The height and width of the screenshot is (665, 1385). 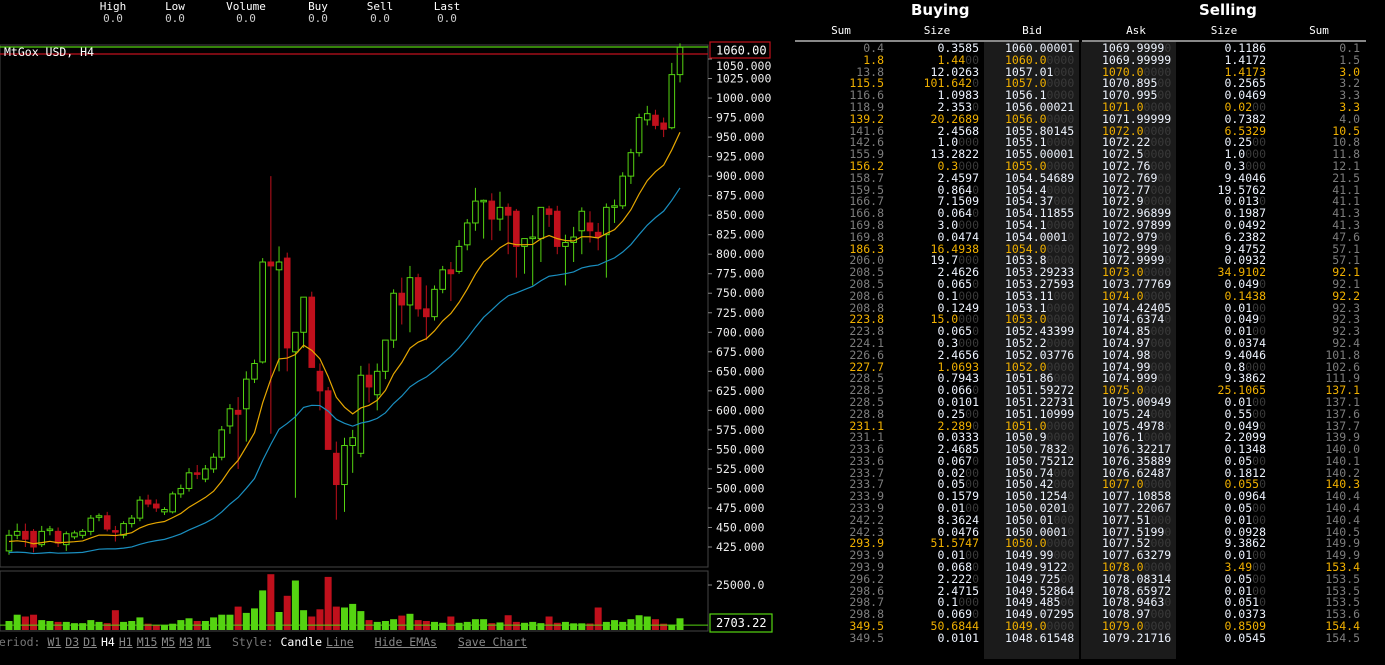 I want to click on bid-row: 231.1 2.2890 1051.00000, so click(x=937, y=426).